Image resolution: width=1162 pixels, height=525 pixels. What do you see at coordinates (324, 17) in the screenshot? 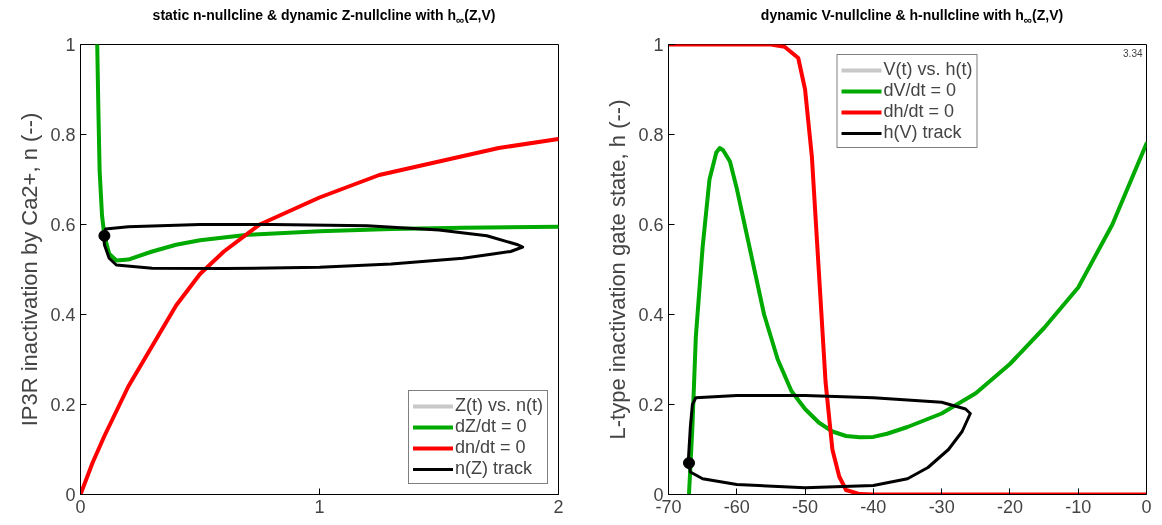
I see `chart-title: static n-nullcline & dynamic Z-nullcline with h$_{∞}$(Z,V)` at bounding box center [324, 17].